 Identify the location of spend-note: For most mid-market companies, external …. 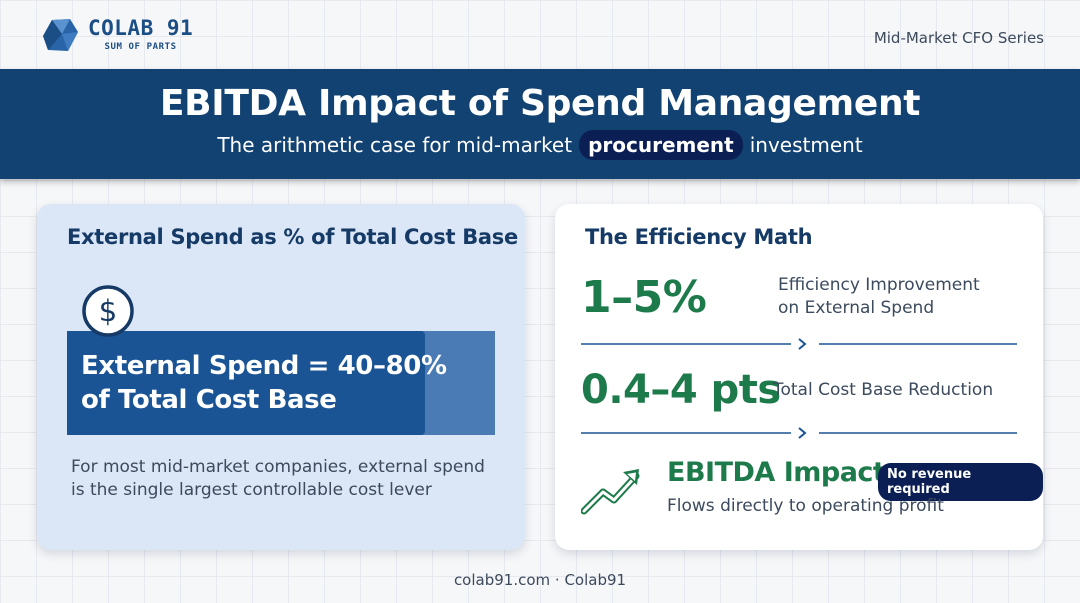
(278, 478).